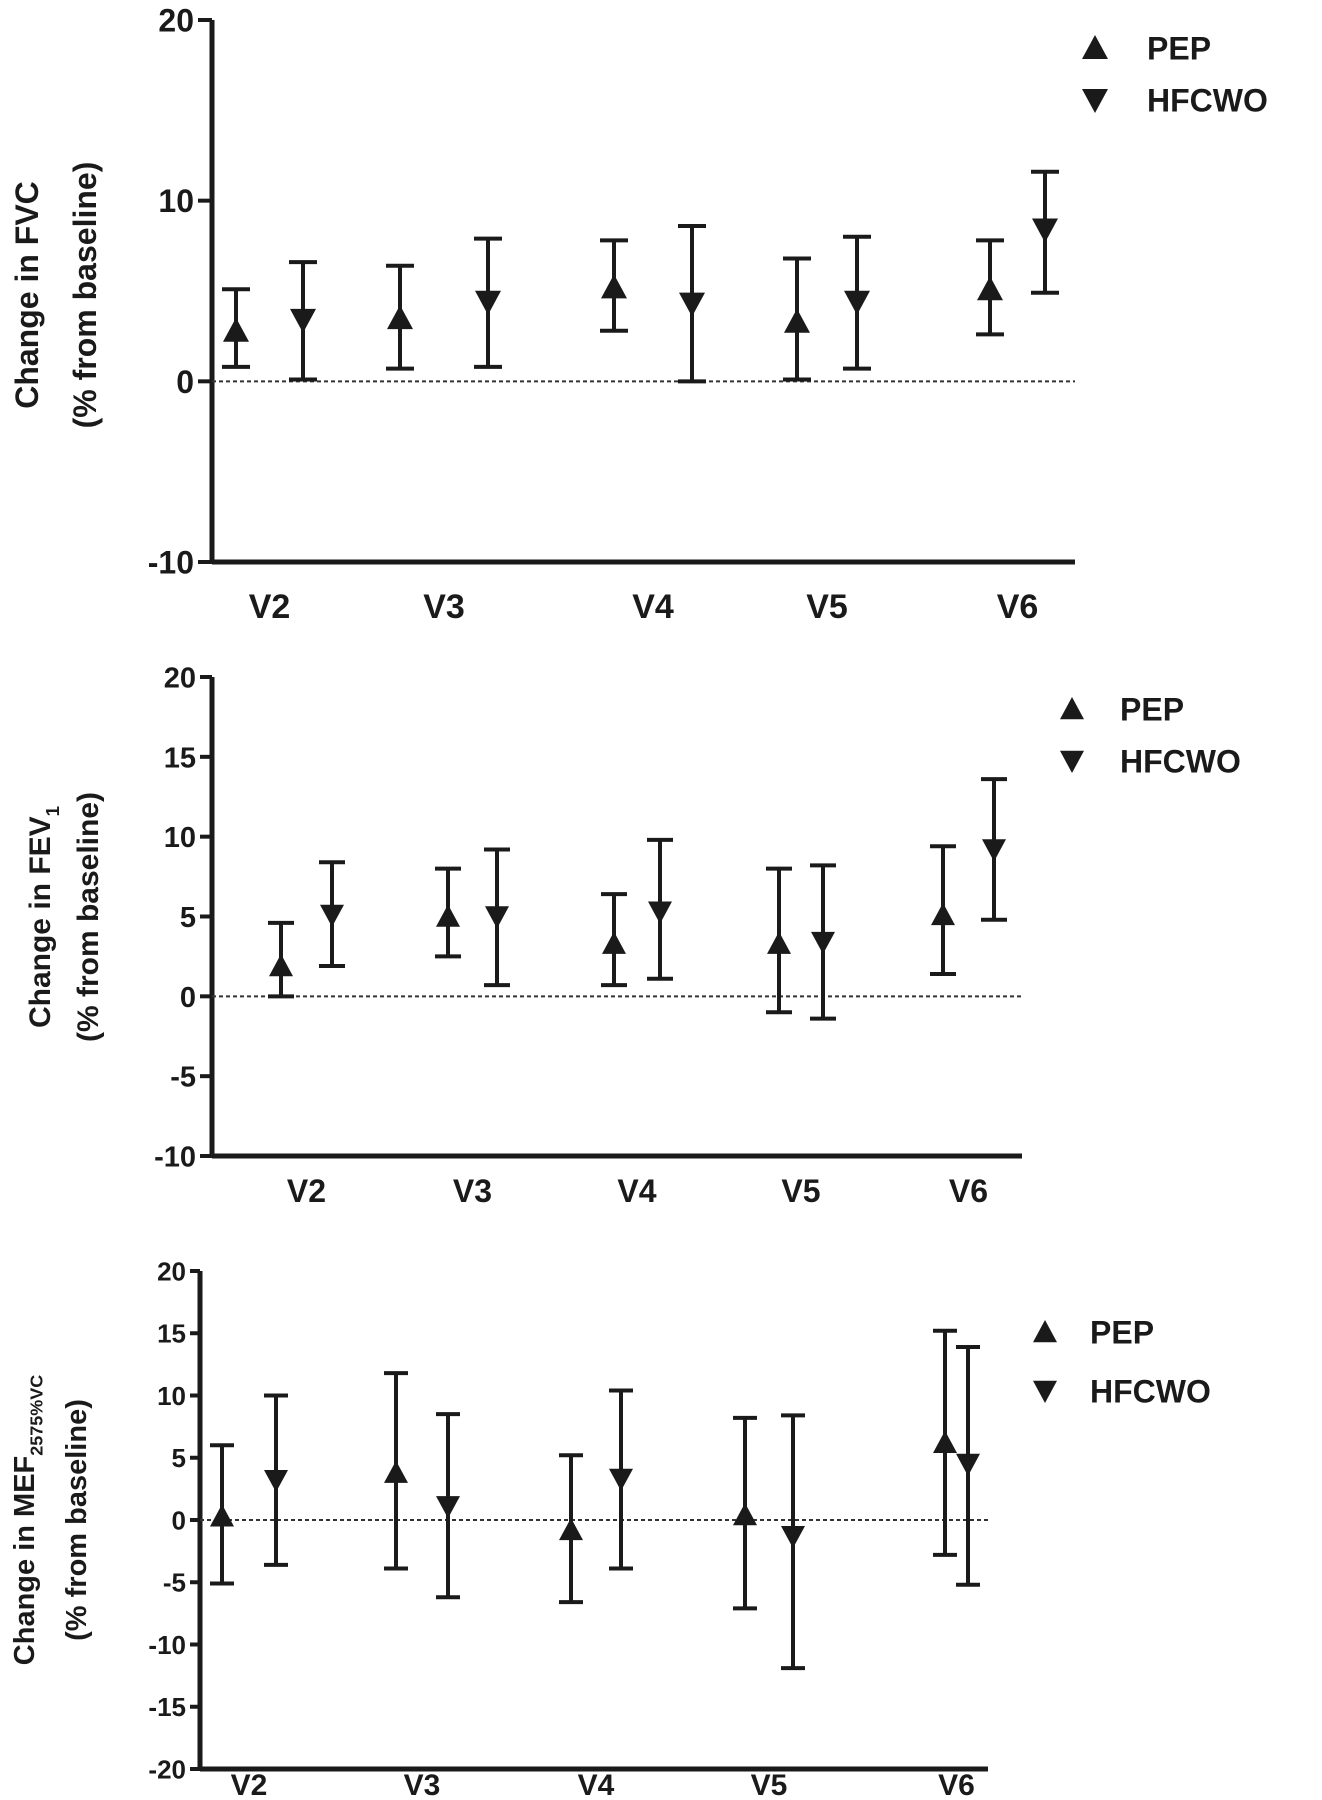  I want to click on y-axis-label-line1: Change in MEF2575%VC, so click(28, 1520).